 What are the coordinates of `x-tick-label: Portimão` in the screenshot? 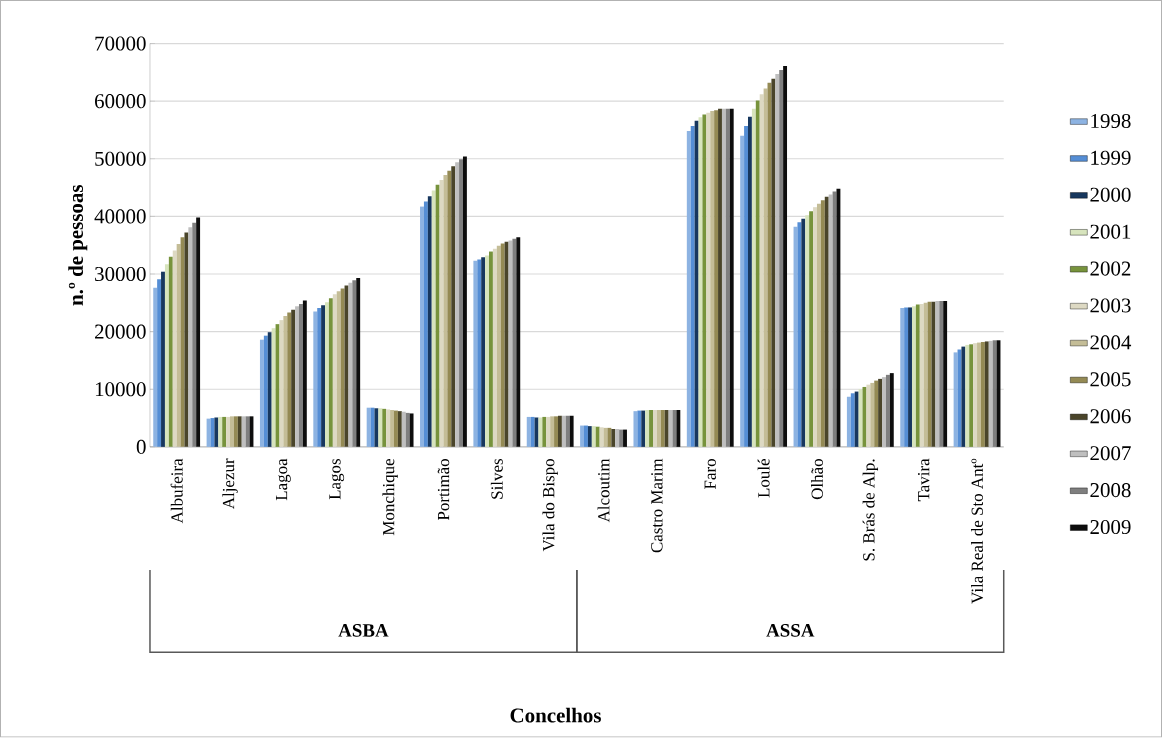 It's located at (443, 490).